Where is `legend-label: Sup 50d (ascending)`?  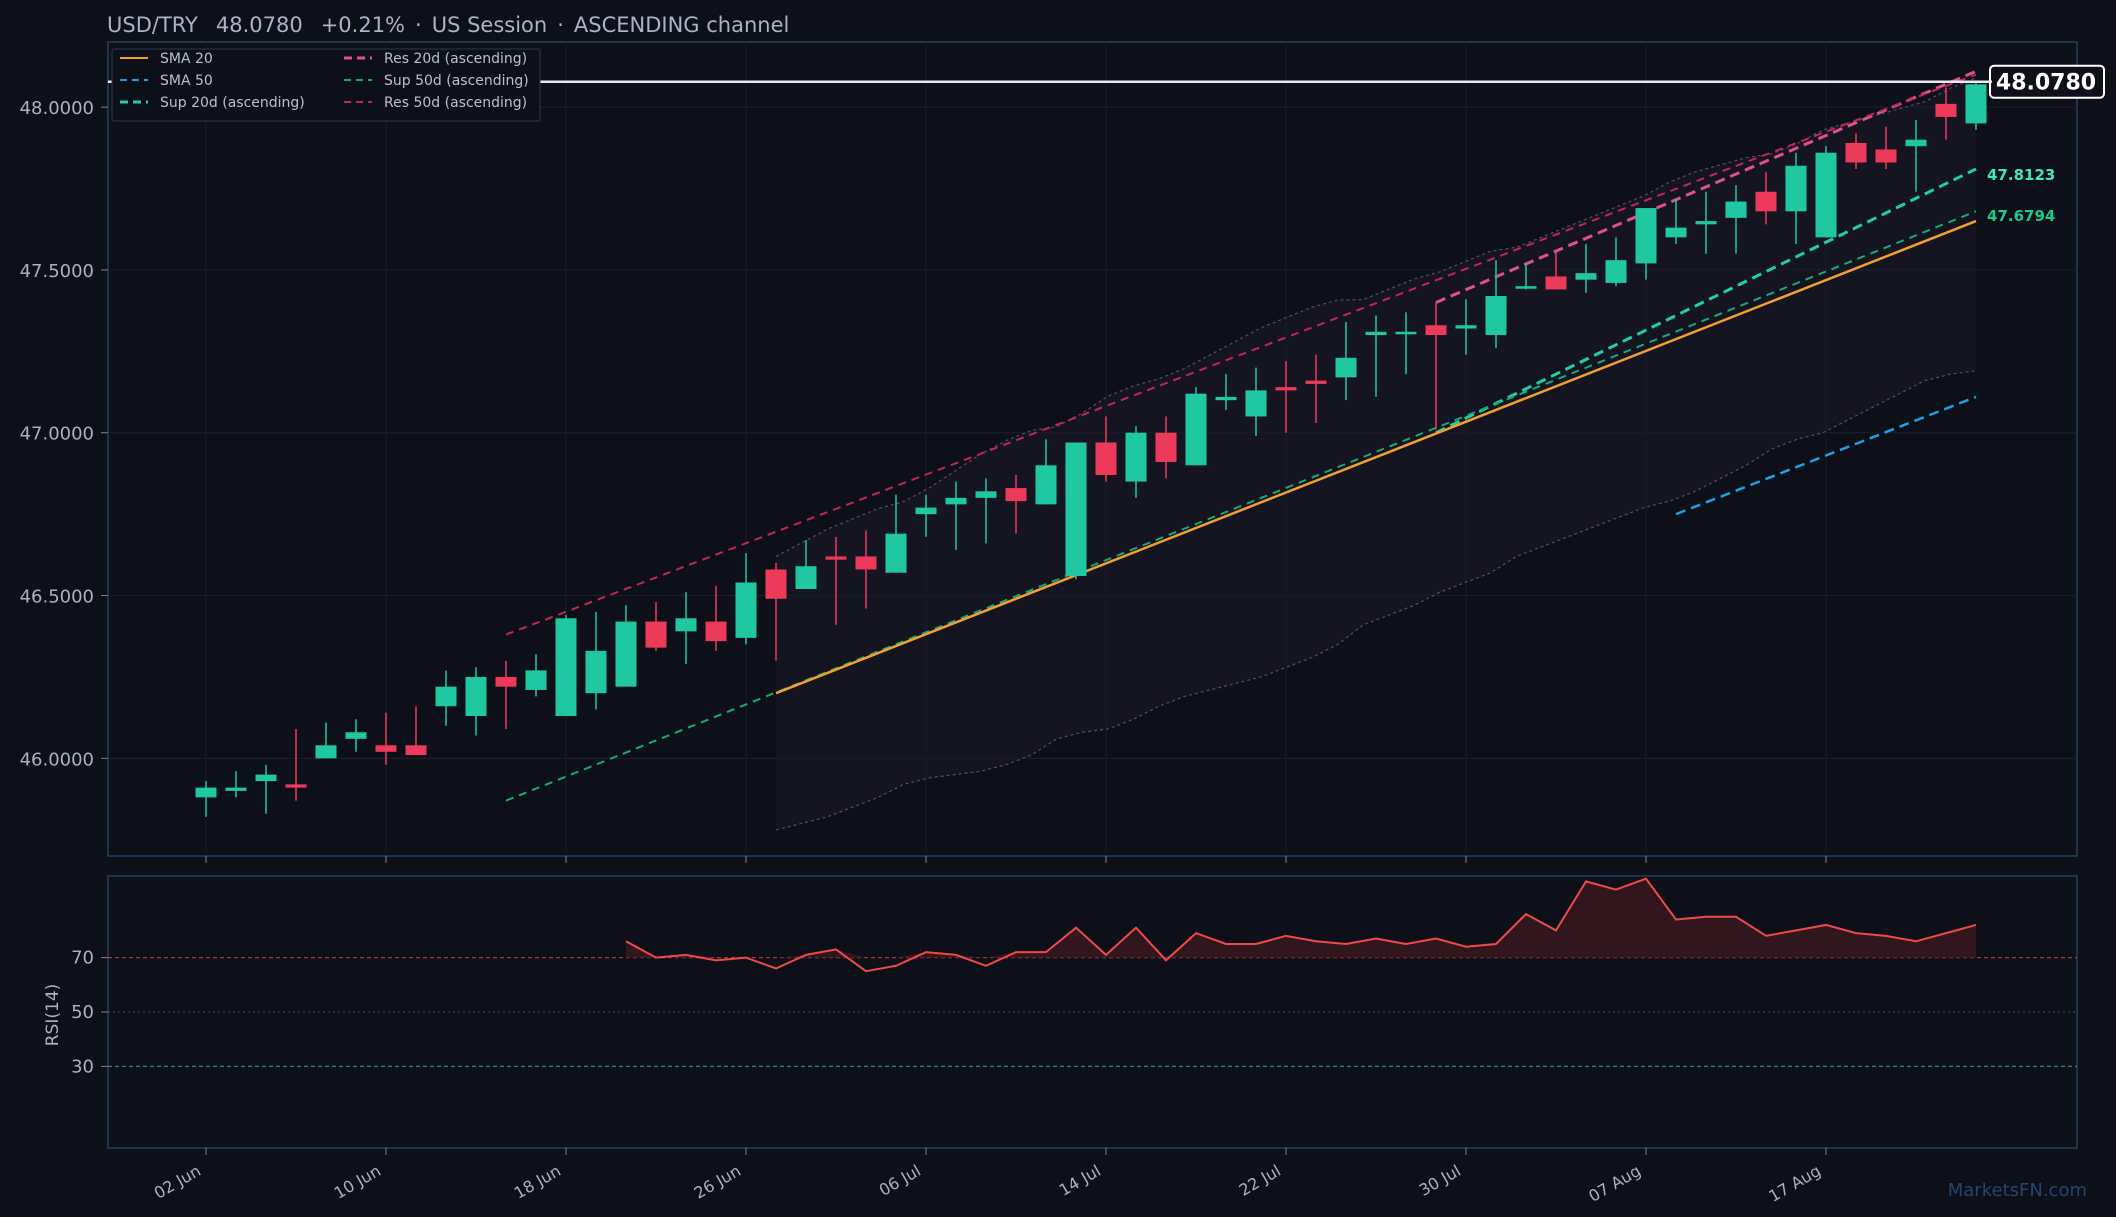 legend-label: Sup 50d (ascending) is located at coordinates (456, 81).